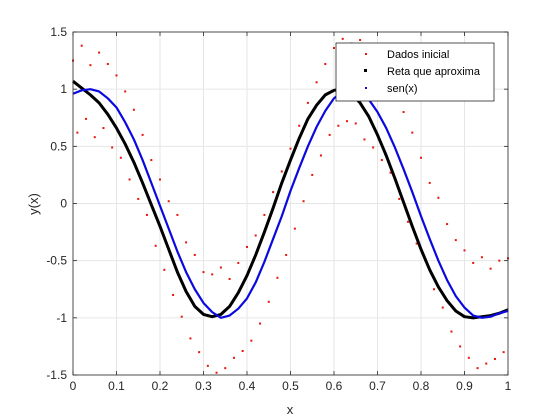 Image resolution: width=560 pixels, height=420 pixels. What do you see at coordinates (290, 409) in the screenshot?
I see `x-axis-label: x` at bounding box center [290, 409].